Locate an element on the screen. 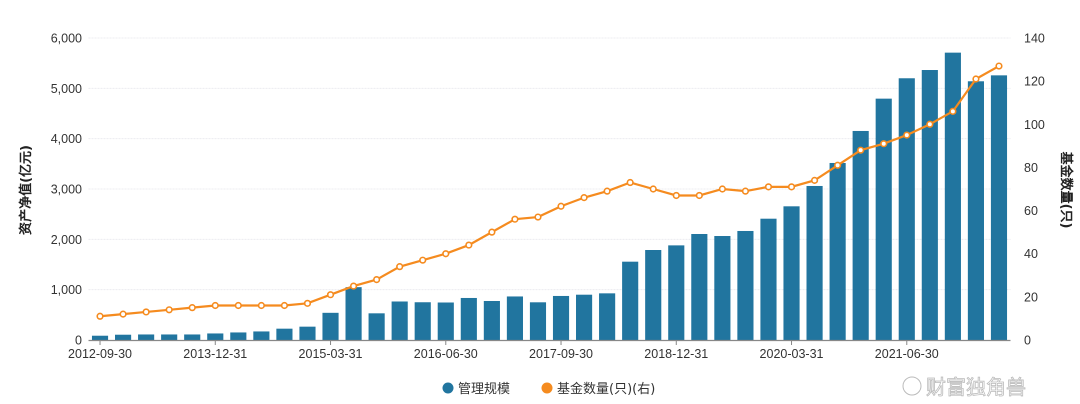 The image size is (1080, 404). legend-label-line: 基金数量(只)(右) is located at coordinates (606, 389).